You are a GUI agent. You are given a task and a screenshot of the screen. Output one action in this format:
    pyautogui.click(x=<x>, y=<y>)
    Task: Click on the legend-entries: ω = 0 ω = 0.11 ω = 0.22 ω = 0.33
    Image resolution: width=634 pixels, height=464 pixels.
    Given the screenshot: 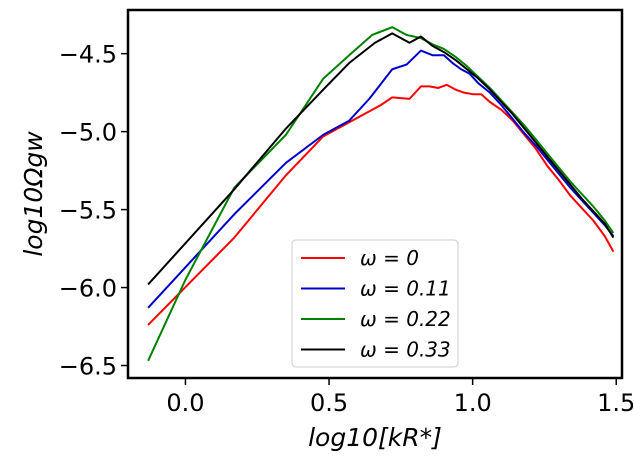 What is the action you would take?
    pyautogui.click(x=376, y=304)
    